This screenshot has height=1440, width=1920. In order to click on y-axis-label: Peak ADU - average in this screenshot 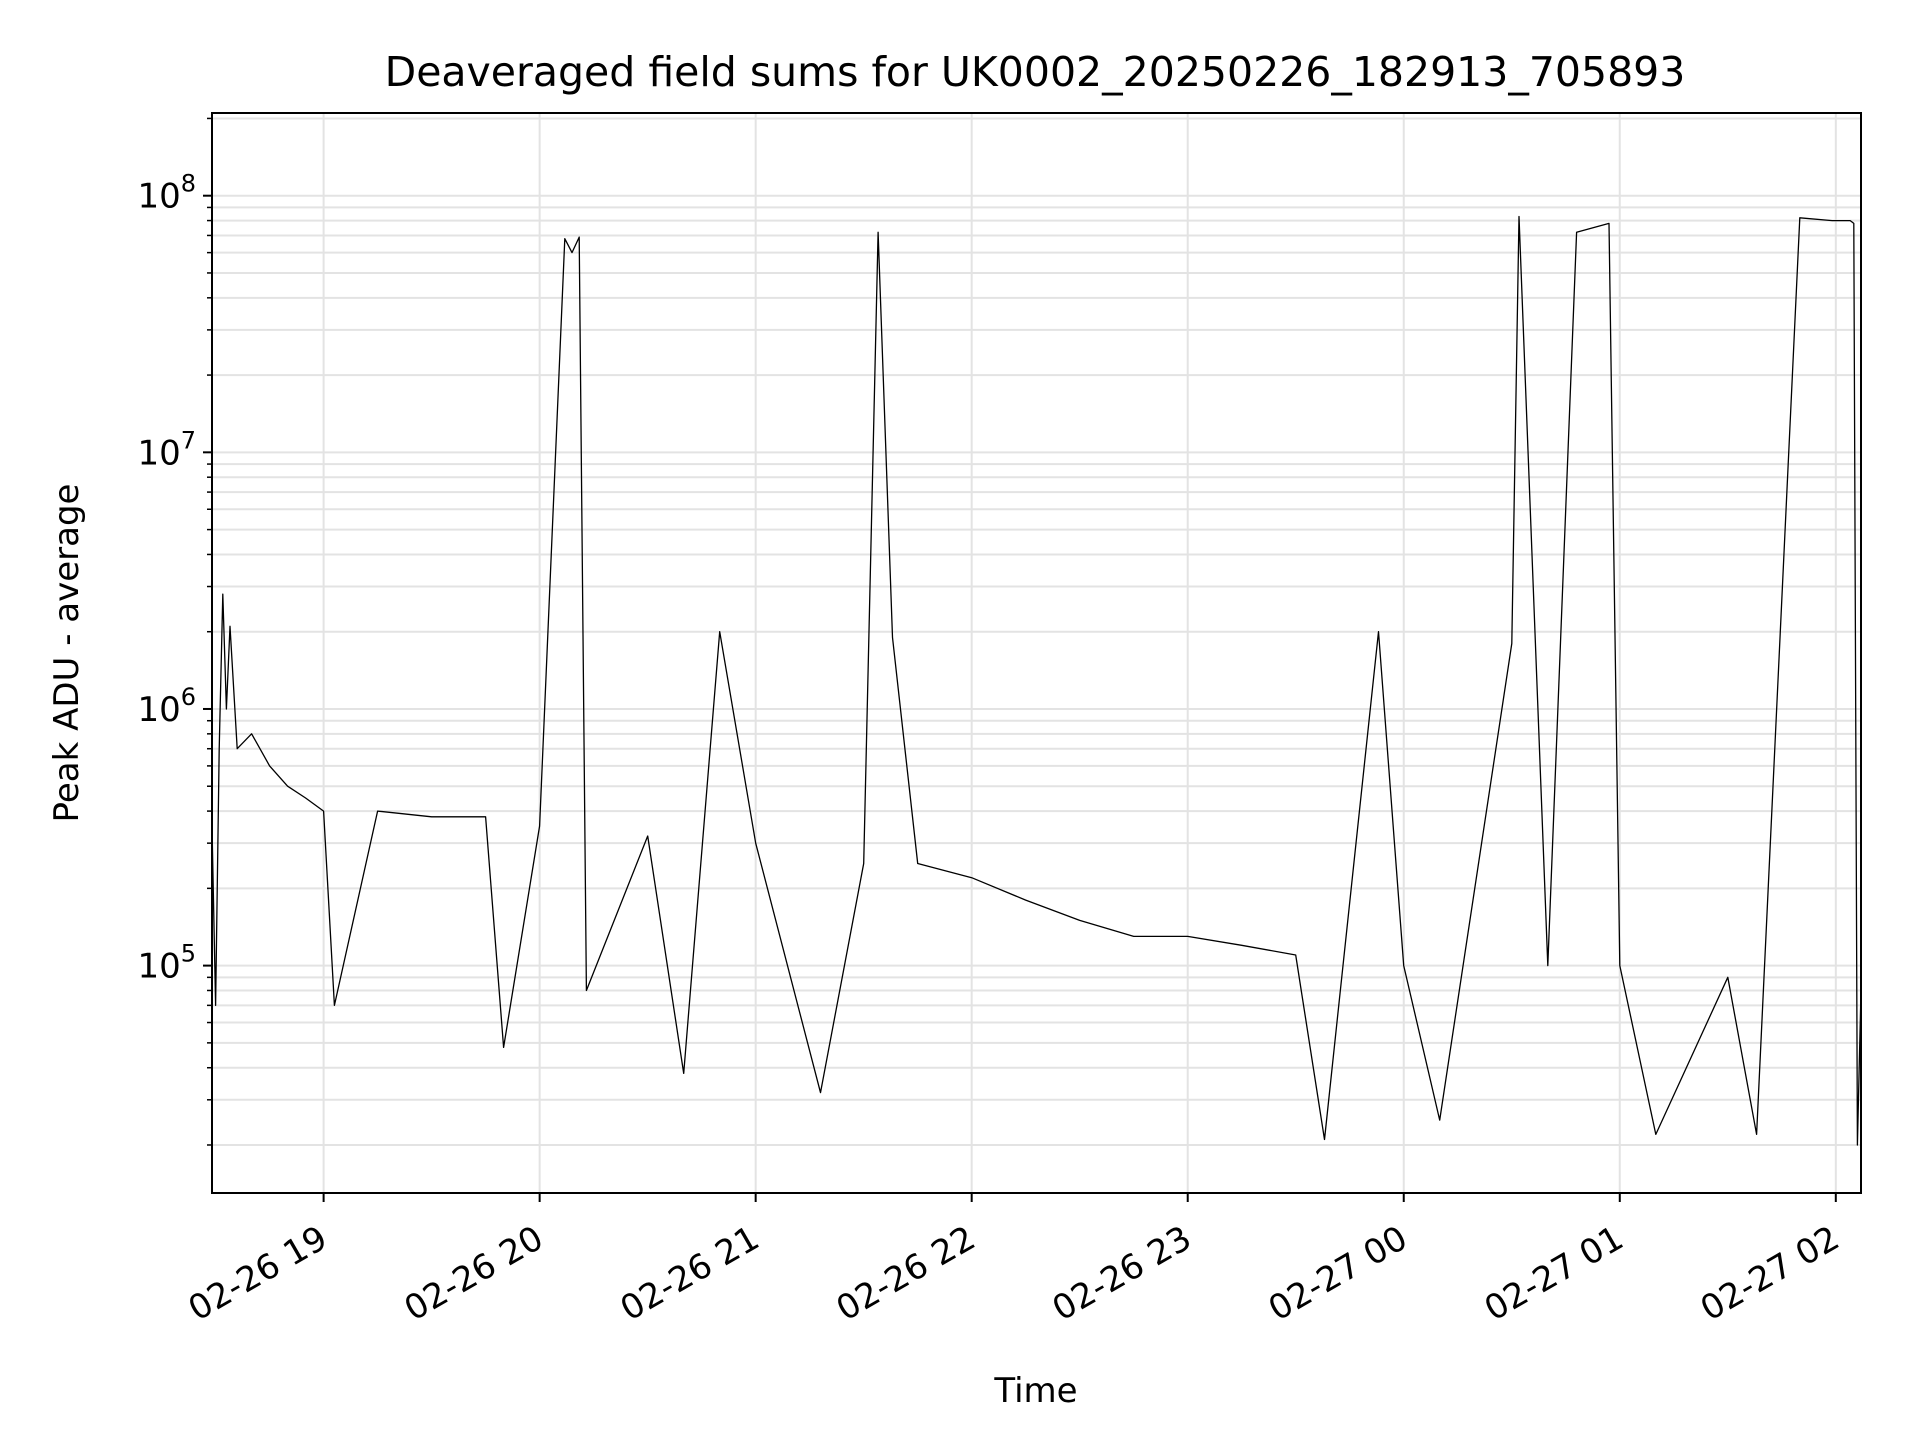, I will do `click(67, 653)`.